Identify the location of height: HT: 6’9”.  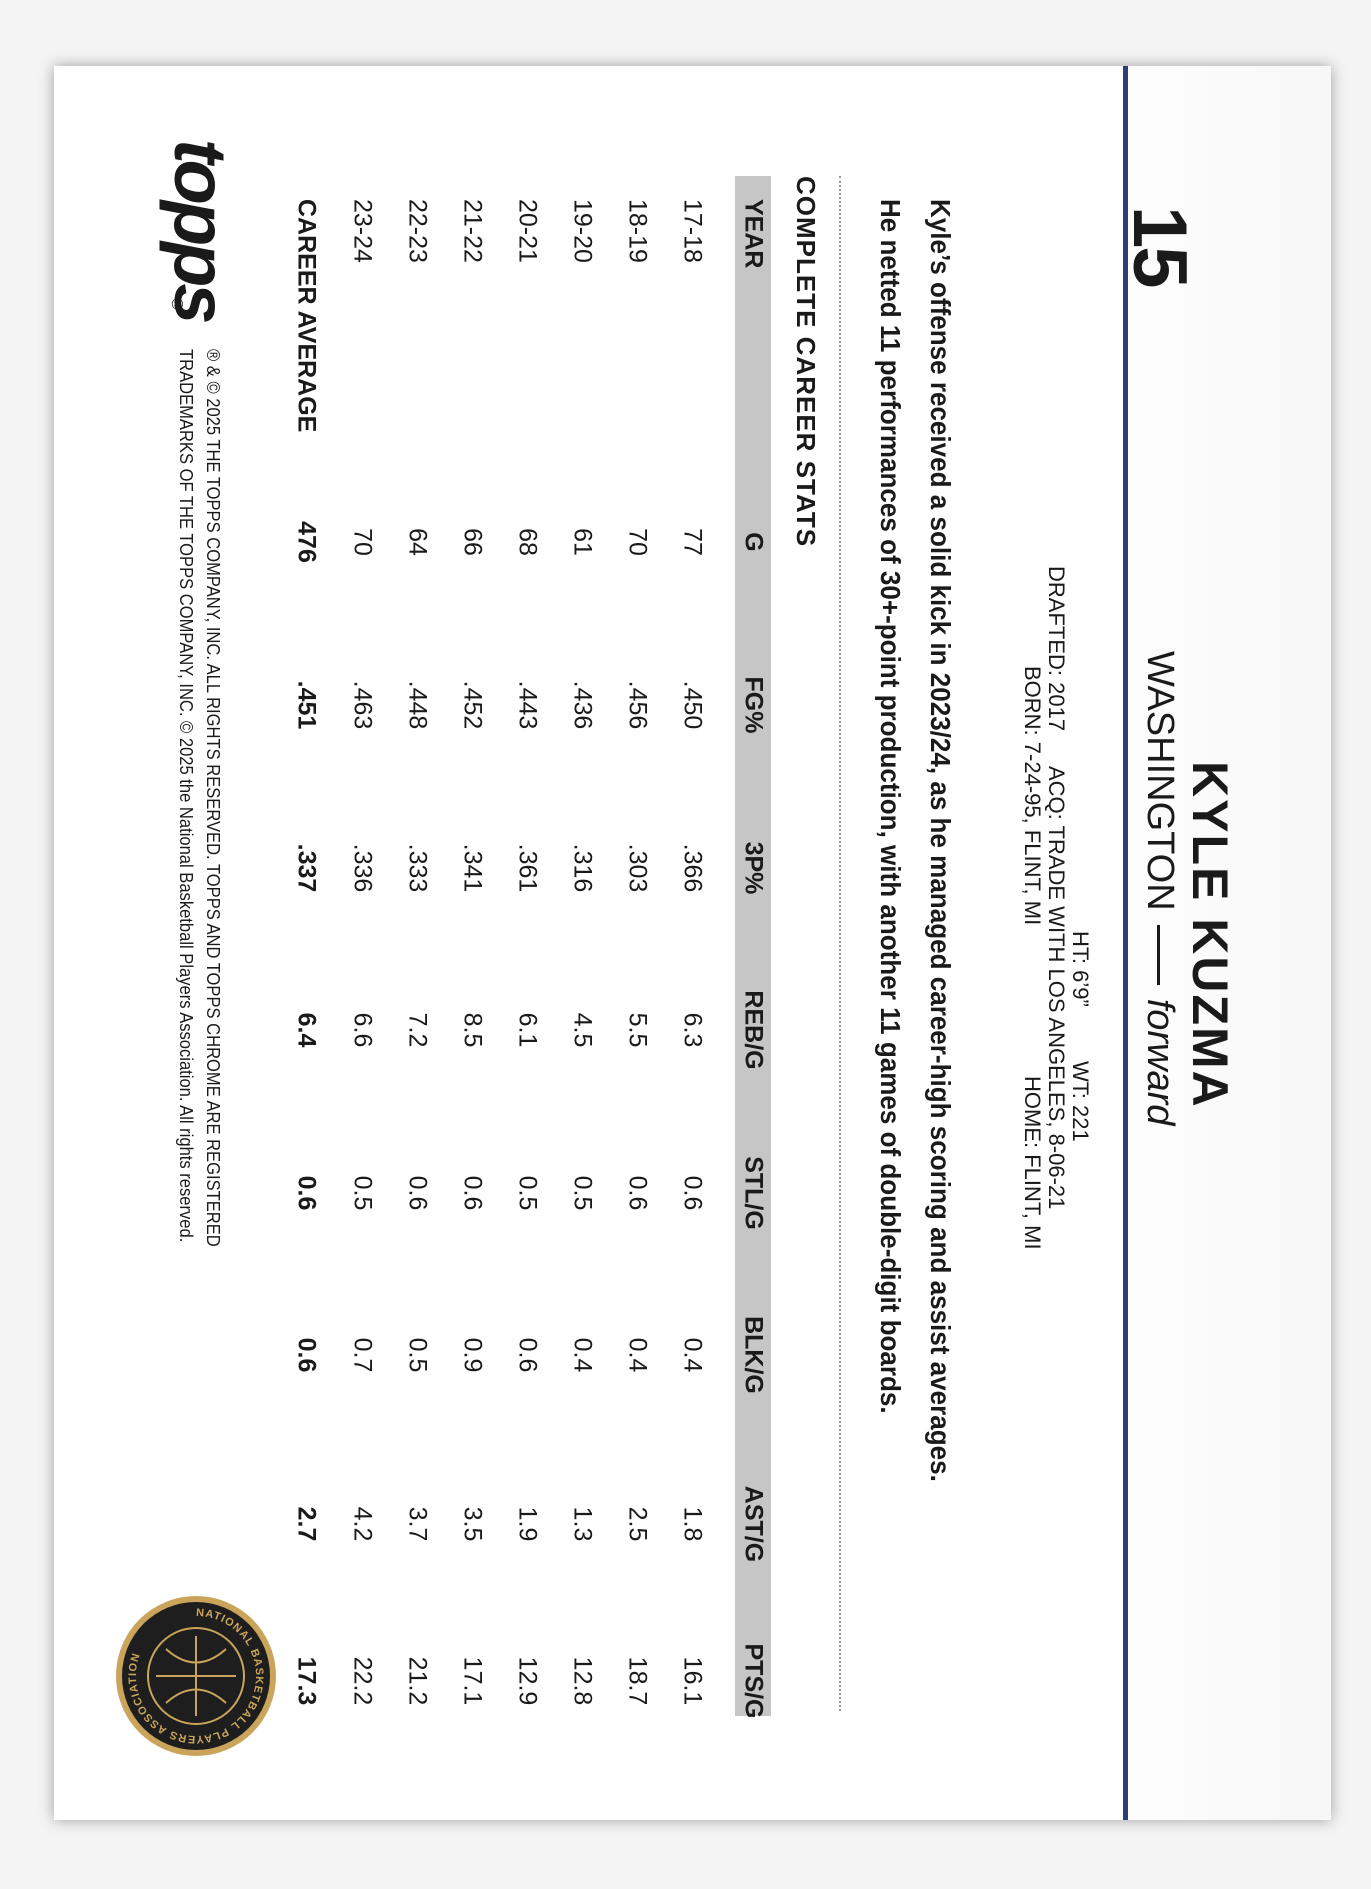
(1080, 969).